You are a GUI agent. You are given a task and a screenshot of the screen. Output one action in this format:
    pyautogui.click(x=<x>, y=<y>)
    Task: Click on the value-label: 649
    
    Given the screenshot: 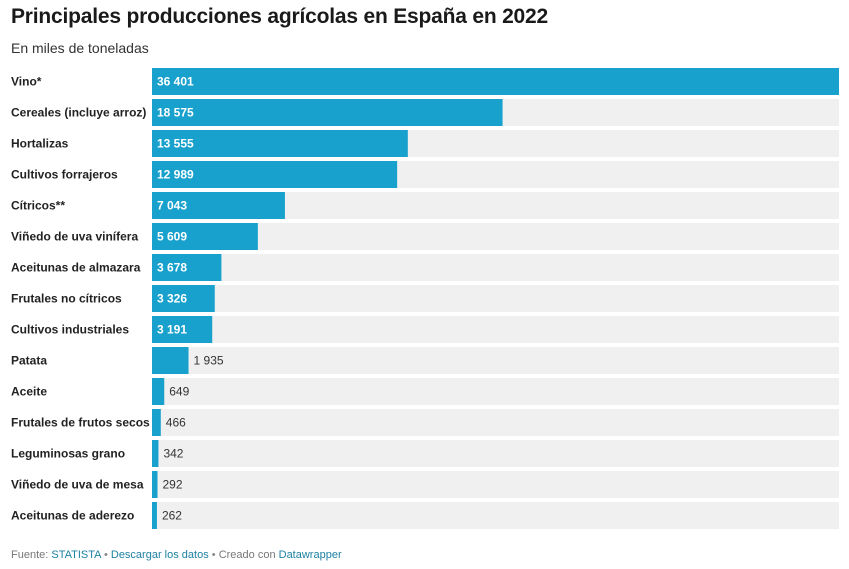 What is the action you would take?
    pyautogui.click(x=179, y=392)
    